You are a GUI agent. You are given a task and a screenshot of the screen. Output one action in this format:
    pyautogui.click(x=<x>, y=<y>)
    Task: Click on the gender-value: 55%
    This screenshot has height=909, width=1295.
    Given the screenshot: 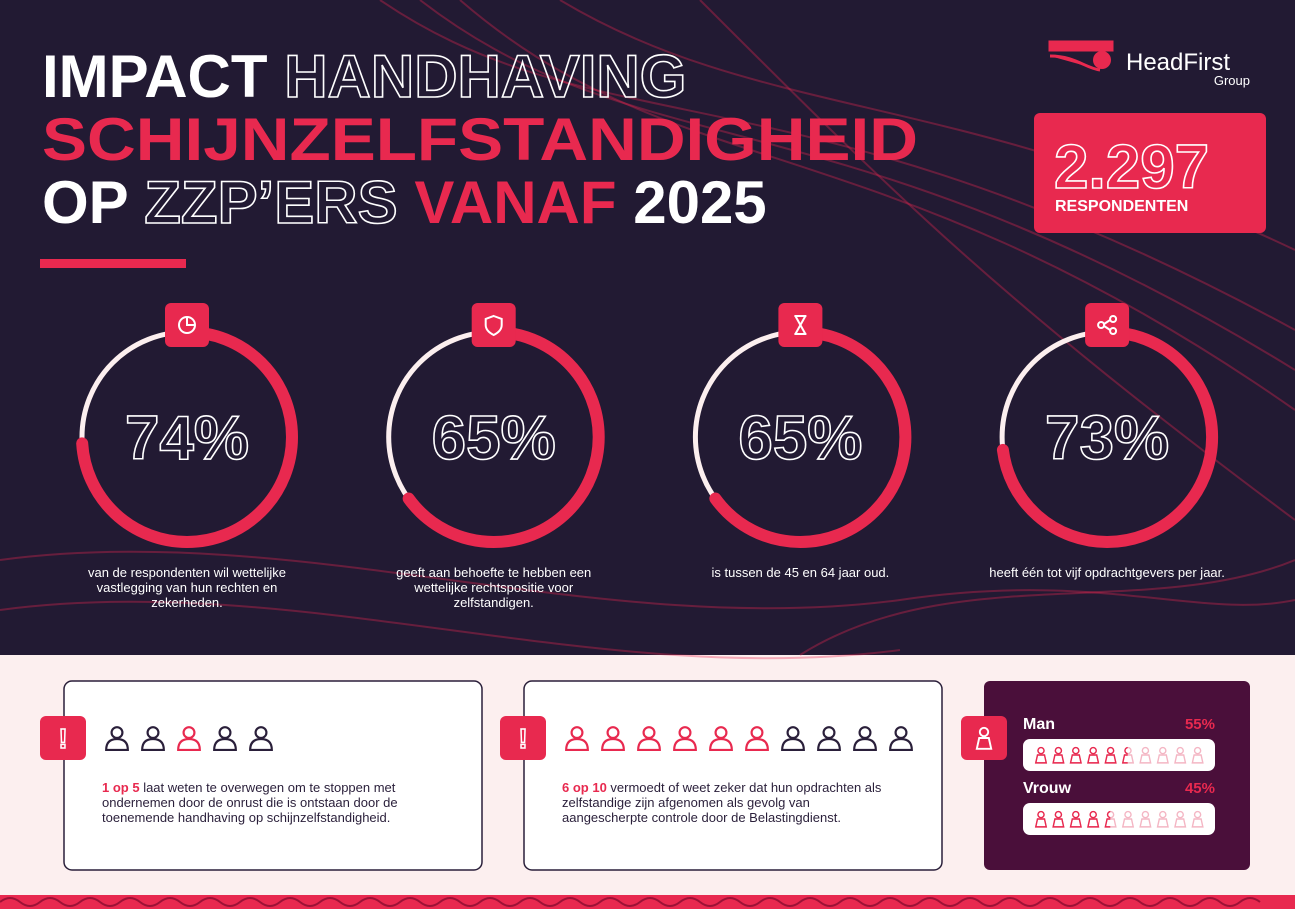 What is the action you would take?
    pyautogui.click(x=1200, y=724)
    